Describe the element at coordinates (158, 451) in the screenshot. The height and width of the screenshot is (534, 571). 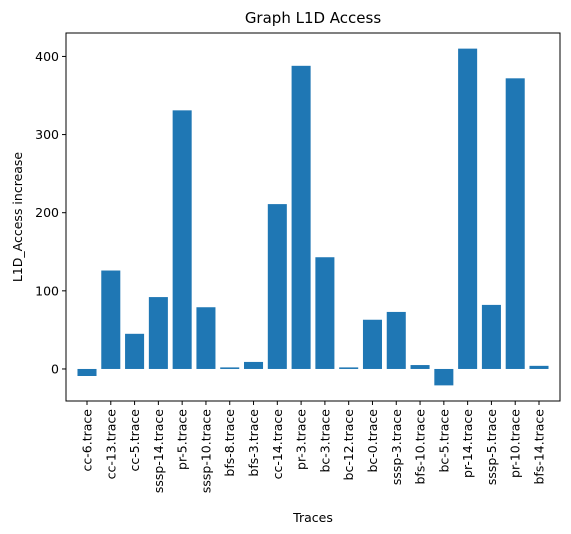
I see `x-tick-label: sssp-14.trace` at that location.